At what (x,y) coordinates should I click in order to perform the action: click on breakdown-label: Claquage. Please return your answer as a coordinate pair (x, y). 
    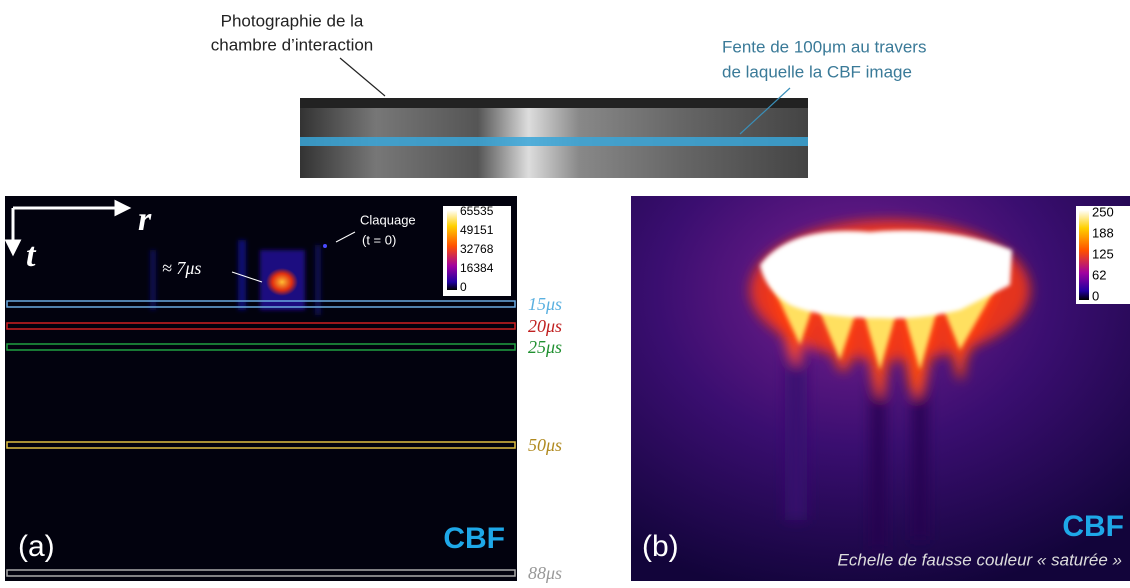
    Looking at the image, I should click on (388, 219).